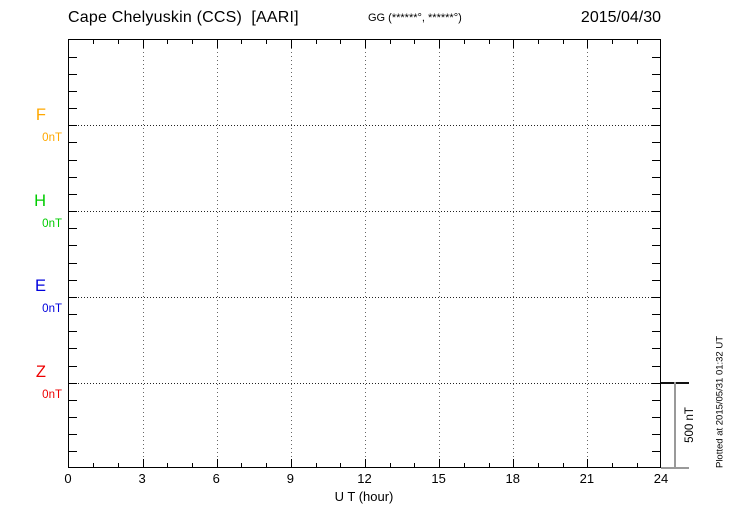 This screenshot has width=730, height=520. I want to click on channel-letter: E, so click(40, 286).